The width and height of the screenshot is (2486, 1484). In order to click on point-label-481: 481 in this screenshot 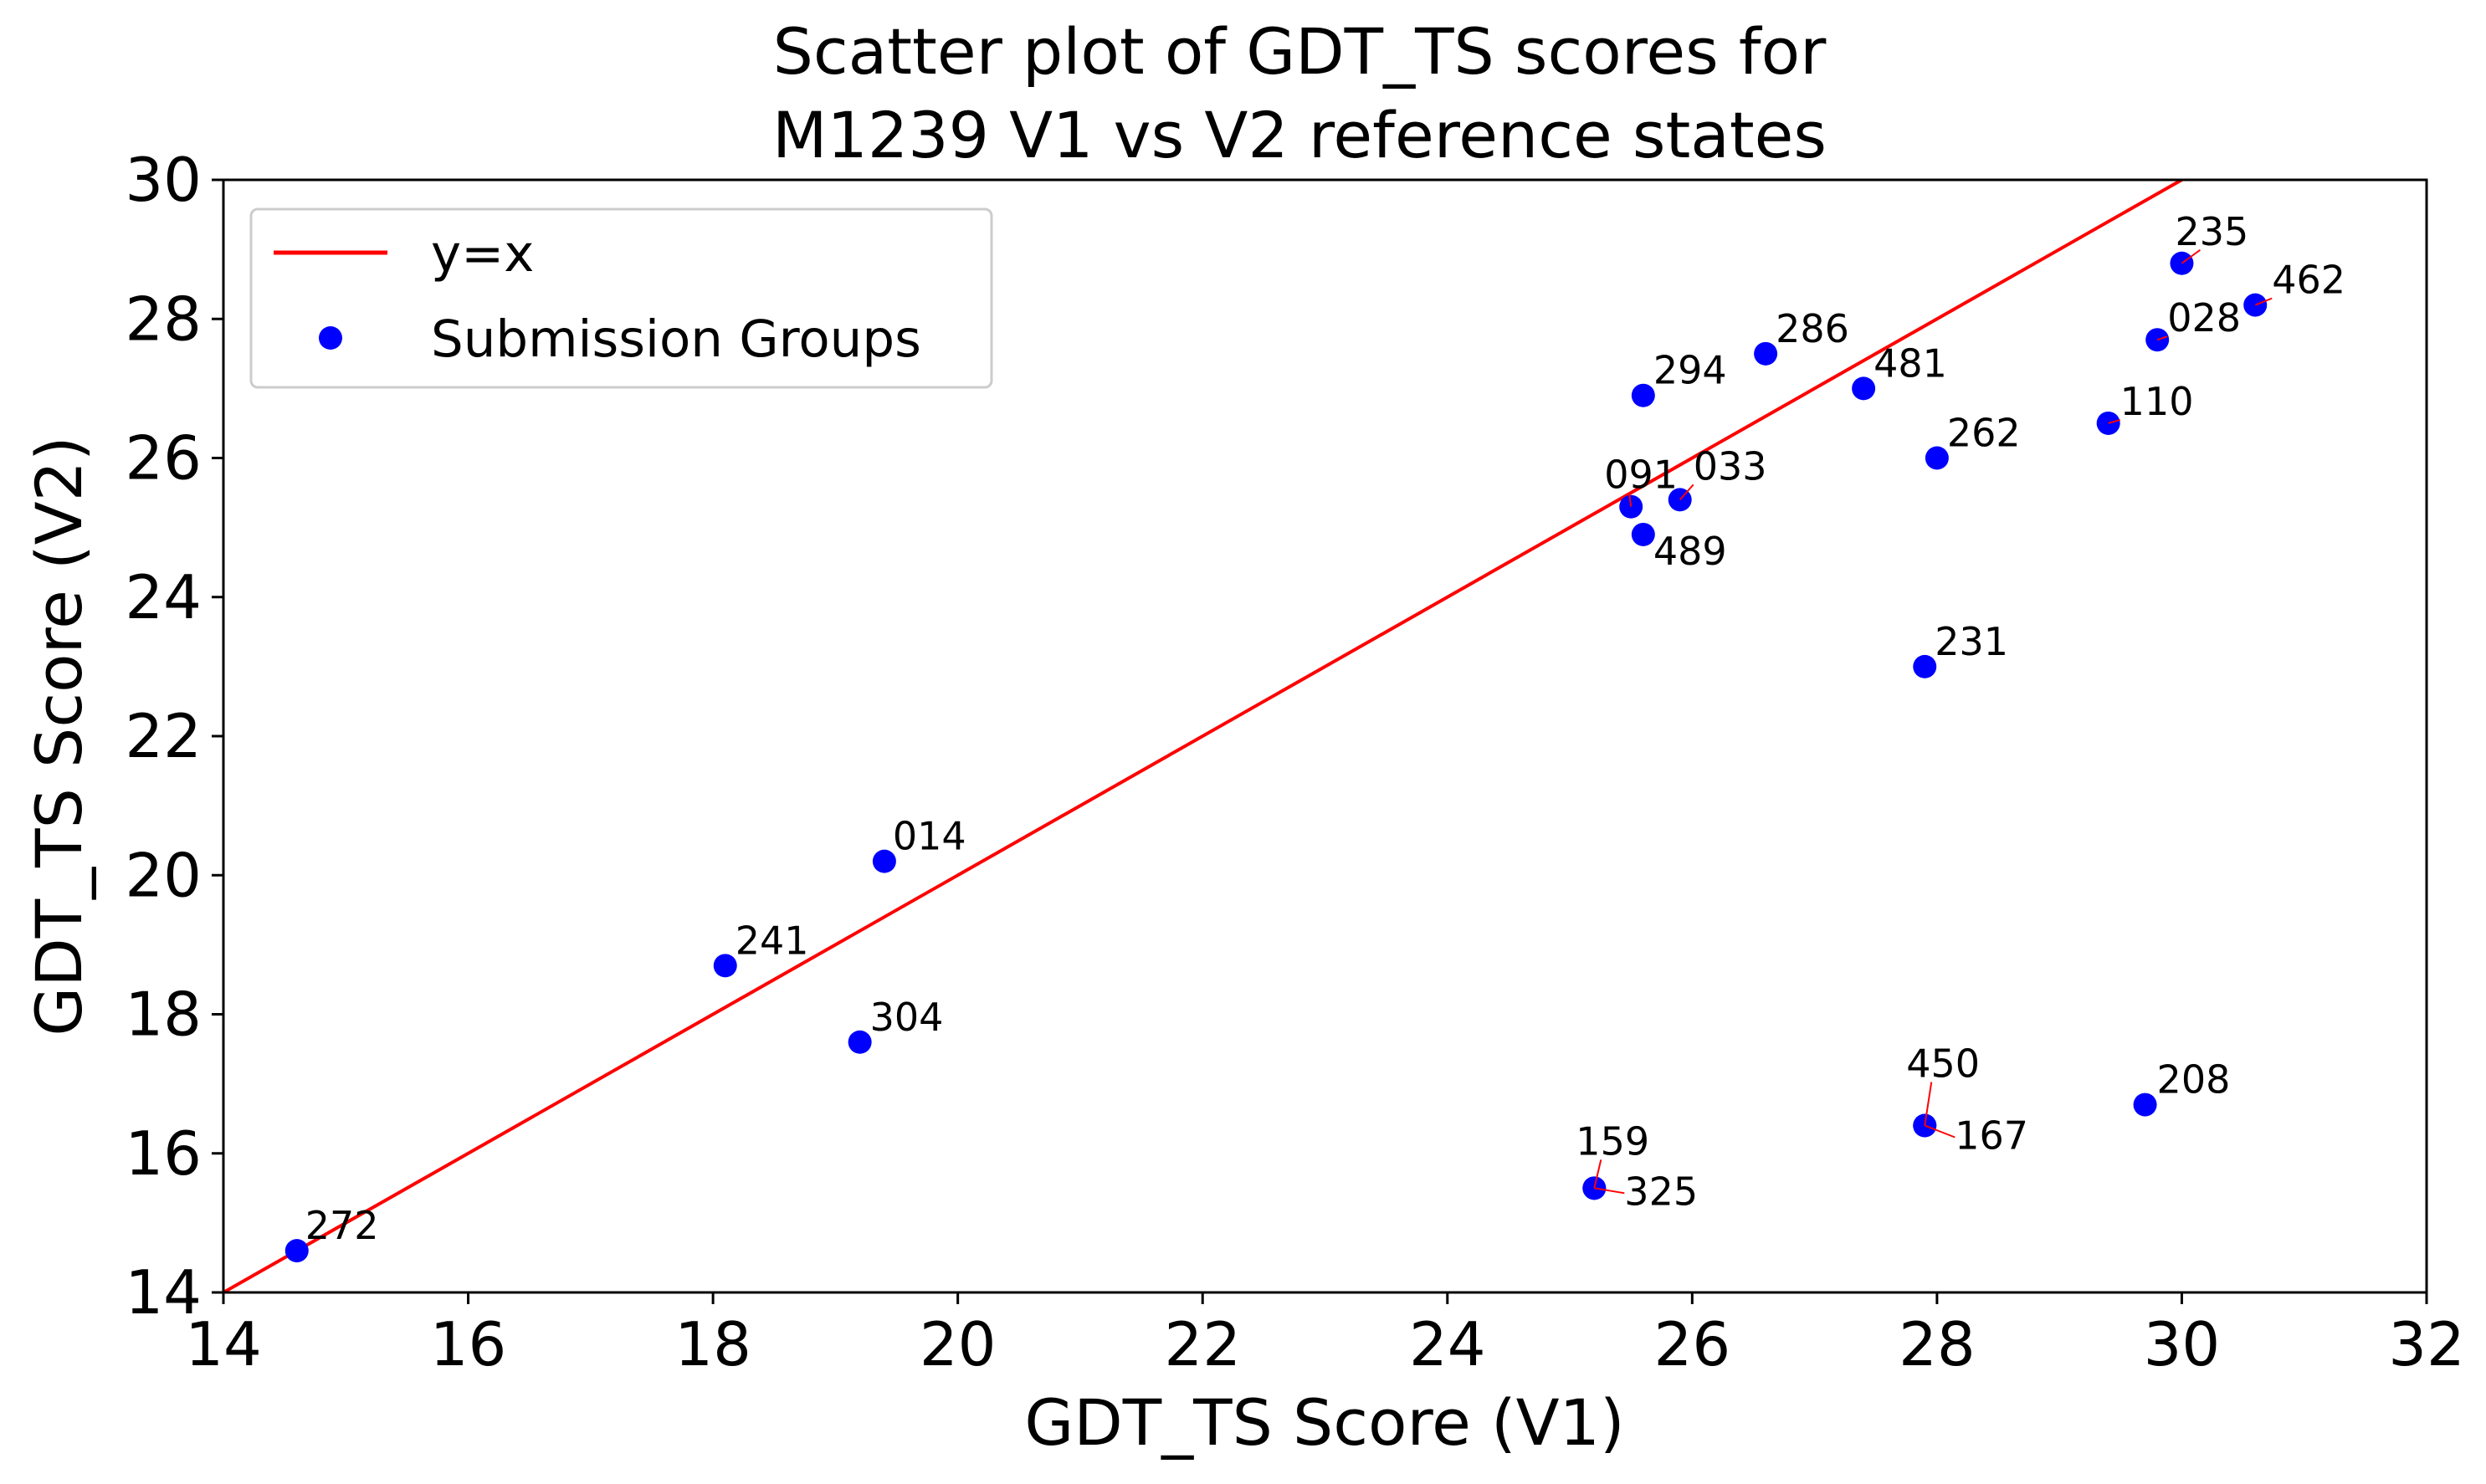, I will do `click(1910, 363)`.